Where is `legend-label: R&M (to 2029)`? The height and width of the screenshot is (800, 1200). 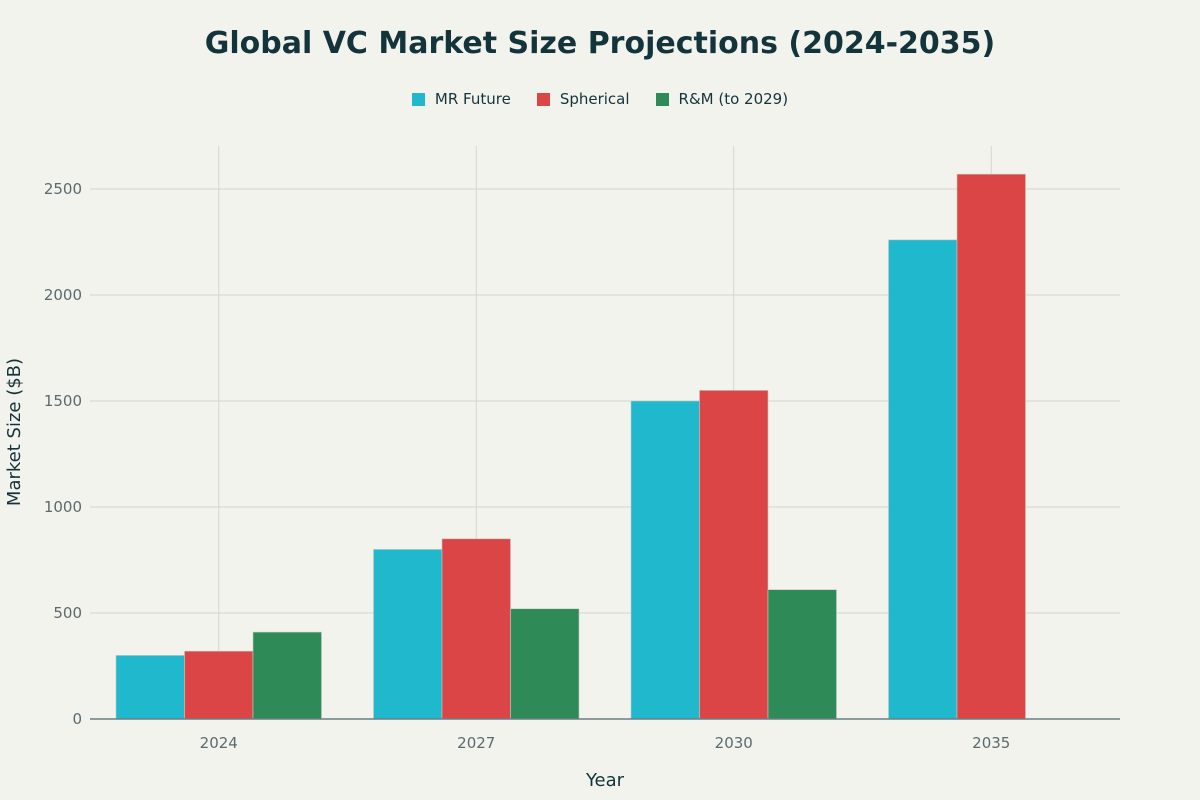
legend-label: R&M (to 2029) is located at coordinates (733, 99).